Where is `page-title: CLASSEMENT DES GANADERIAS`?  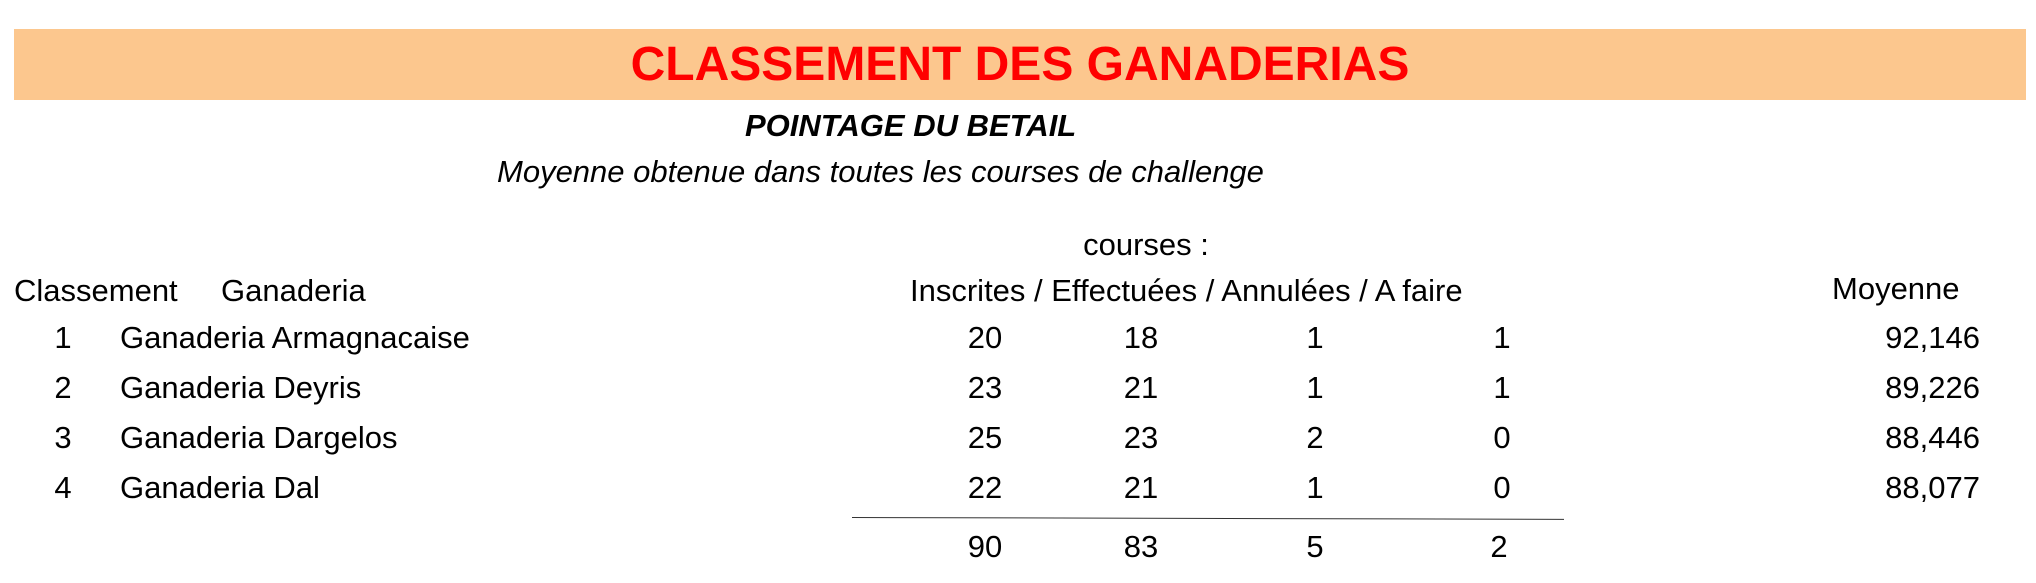 page-title: CLASSEMENT DES GANADERIAS is located at coordinates (1020, 64).